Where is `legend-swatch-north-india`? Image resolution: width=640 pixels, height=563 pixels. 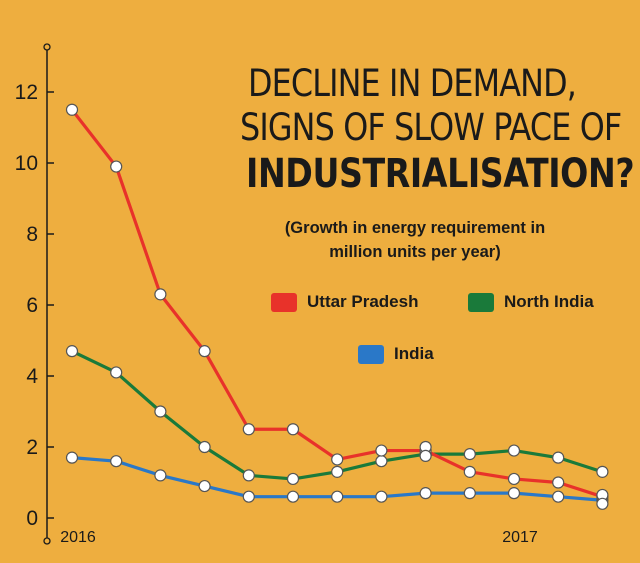 legend-swatch-north-india is located at coordinates (481, 302).